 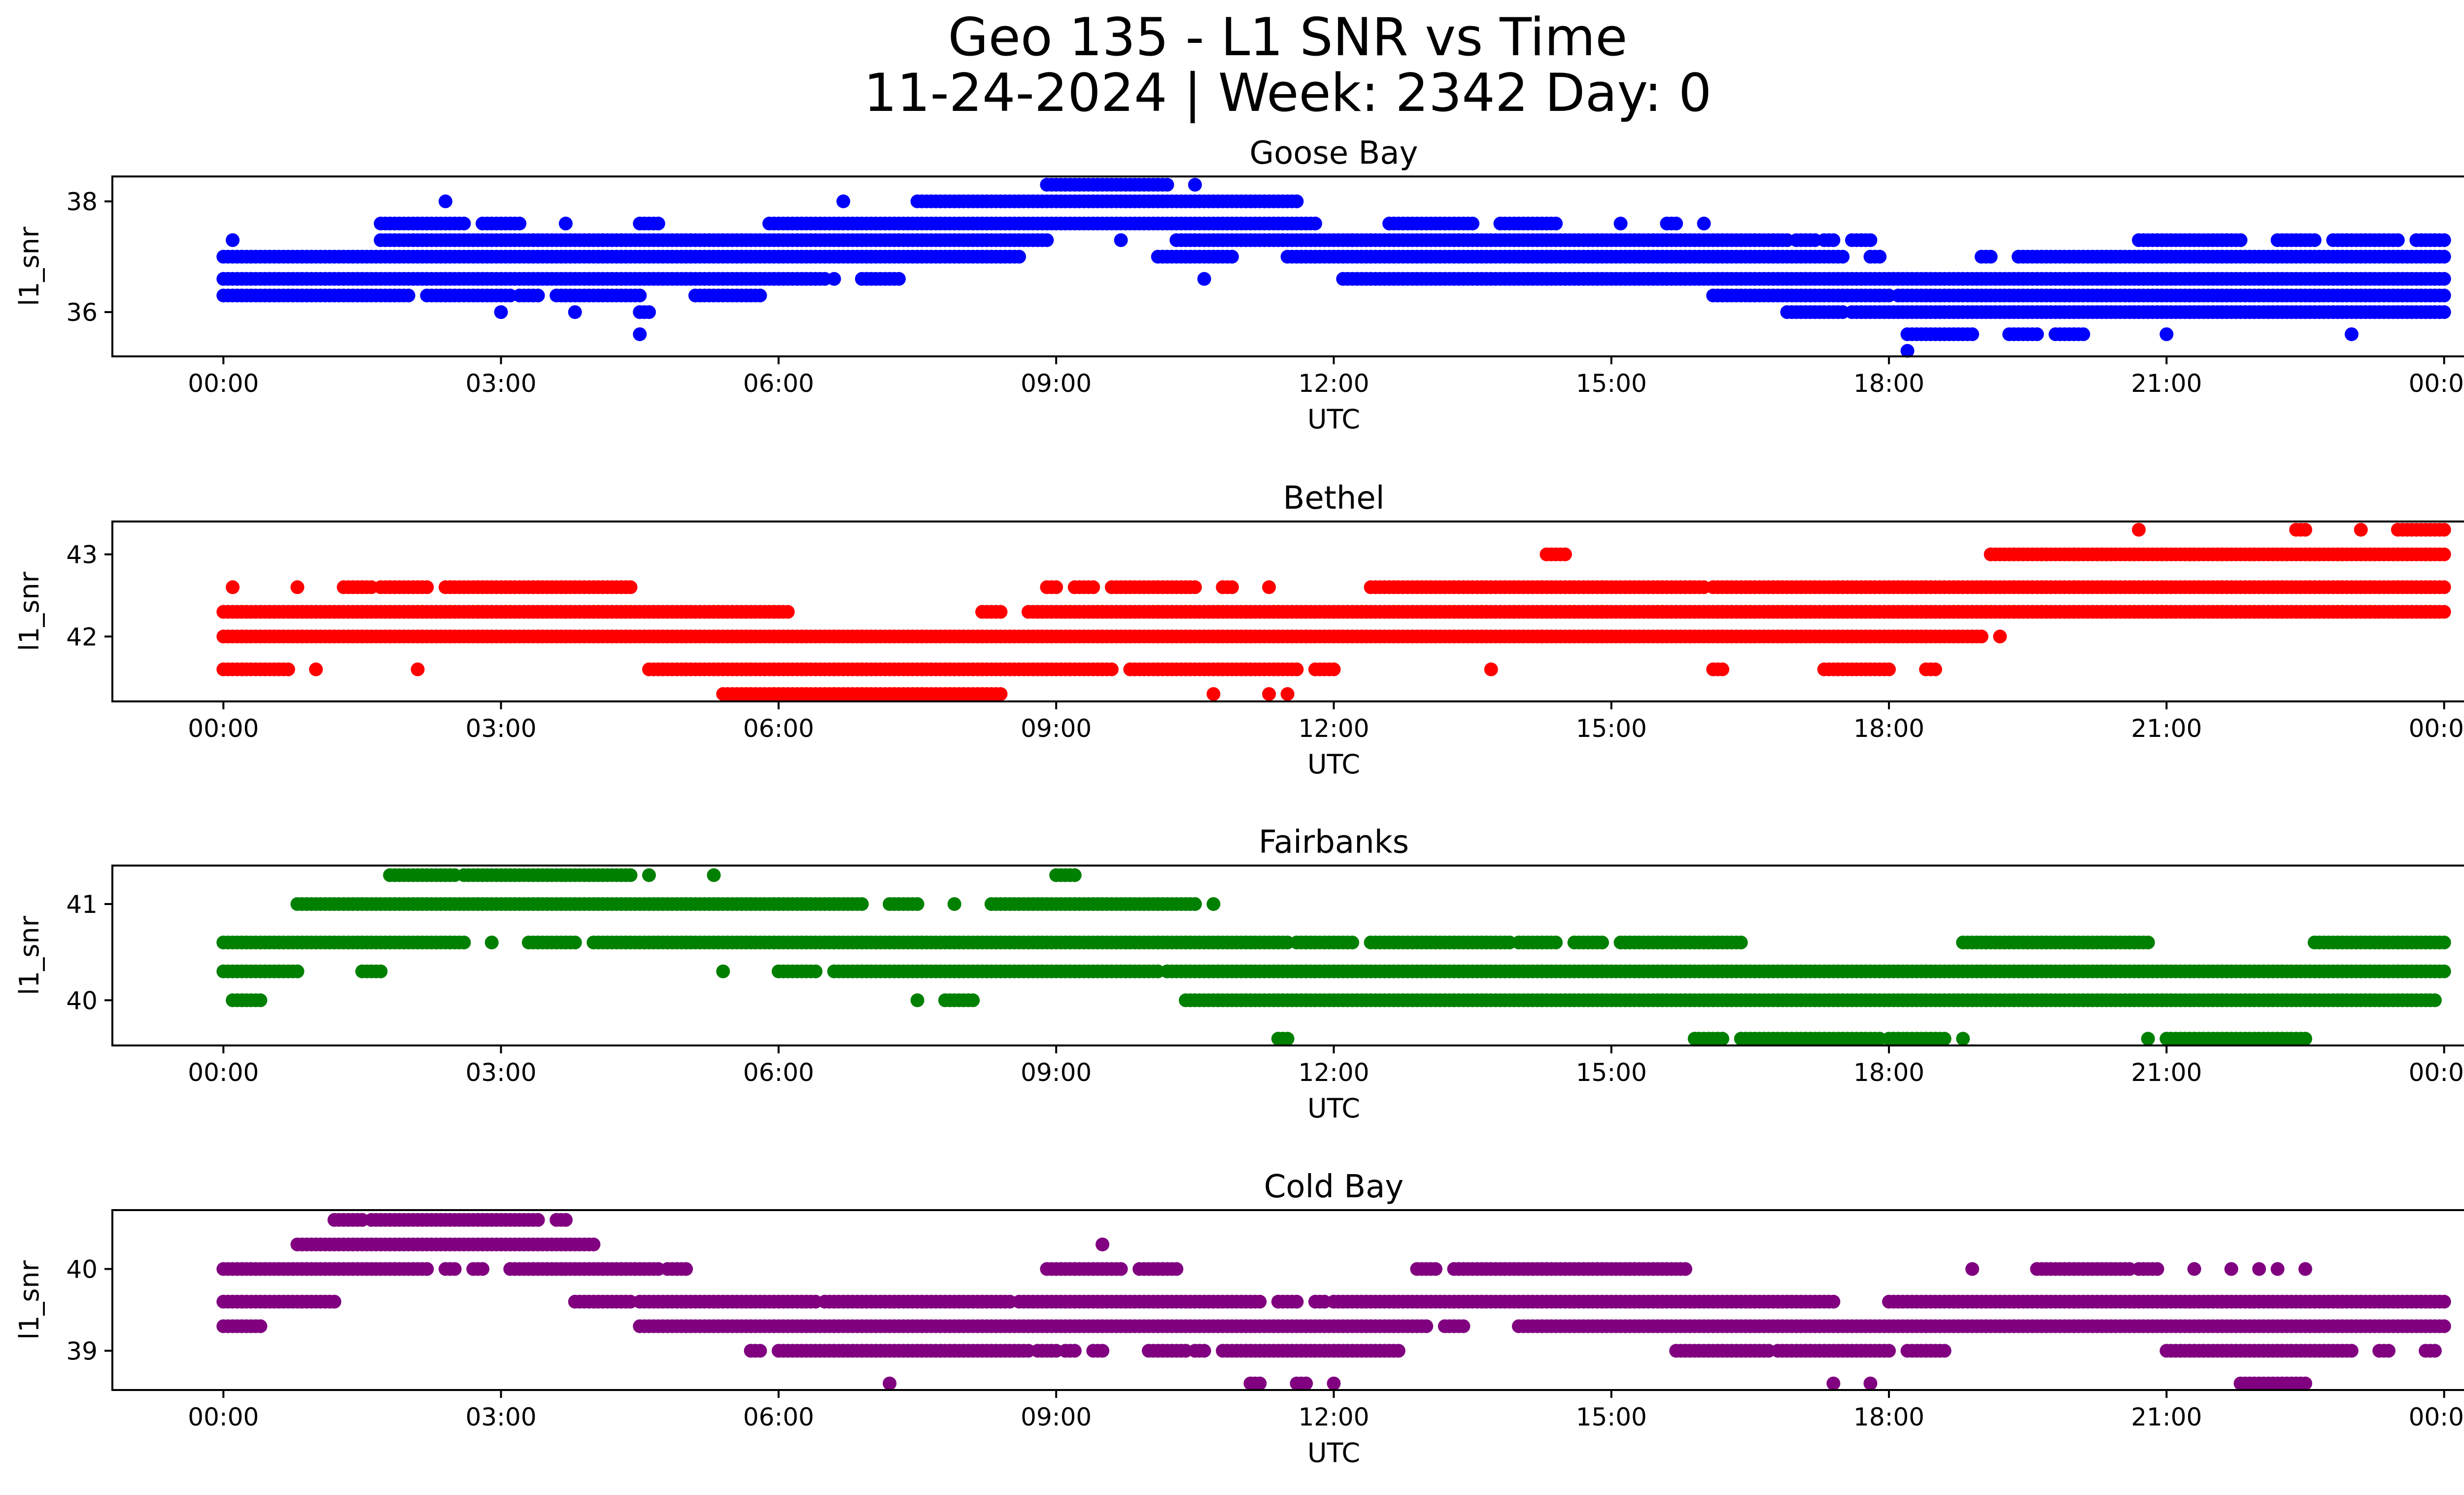 I want to click on fairbanks-x-tick-label: 00:00, so click(x=2436, y=1072).